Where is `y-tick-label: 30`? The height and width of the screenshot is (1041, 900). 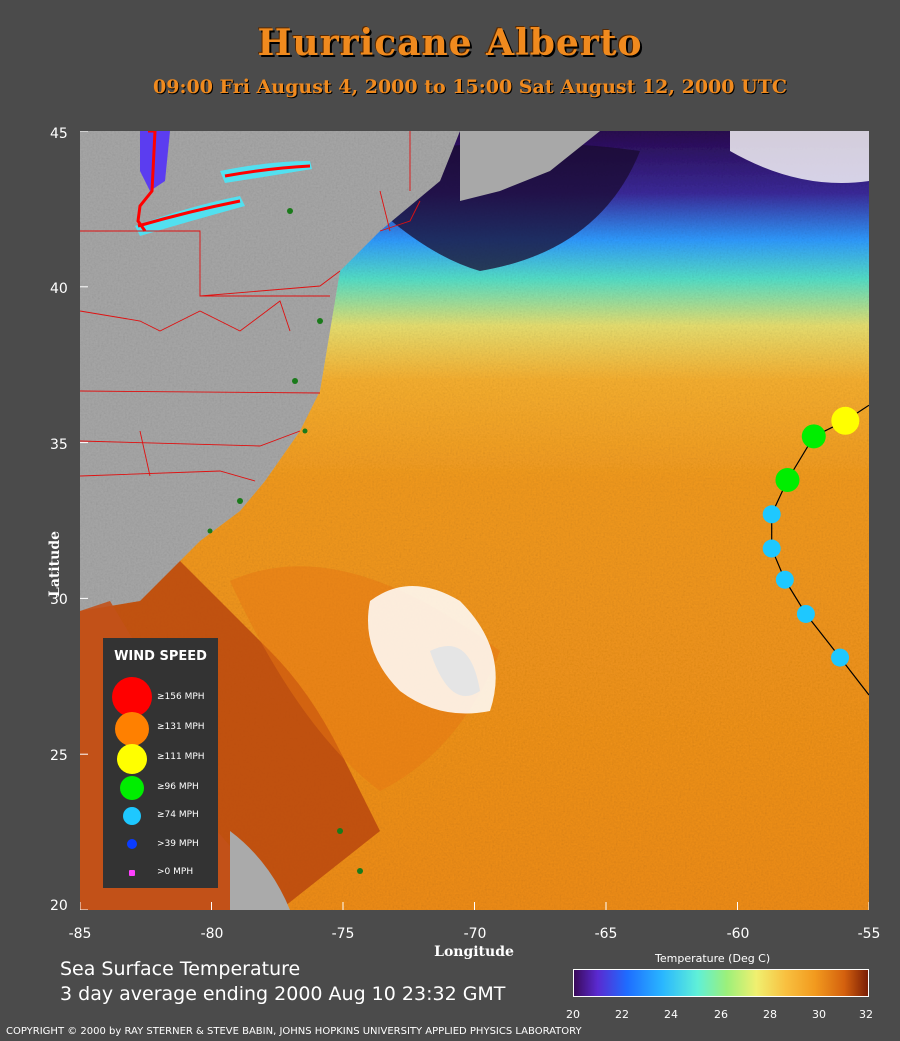
y-tick-label: 30 is located at coordinates (59, 600).